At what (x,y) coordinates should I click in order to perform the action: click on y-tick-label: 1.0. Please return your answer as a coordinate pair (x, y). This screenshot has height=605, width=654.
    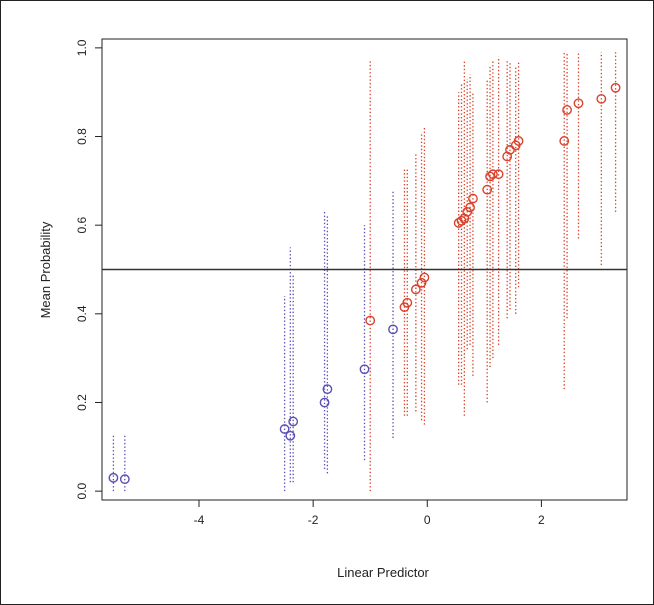
    Looking at the image, I should click on (82, 47).